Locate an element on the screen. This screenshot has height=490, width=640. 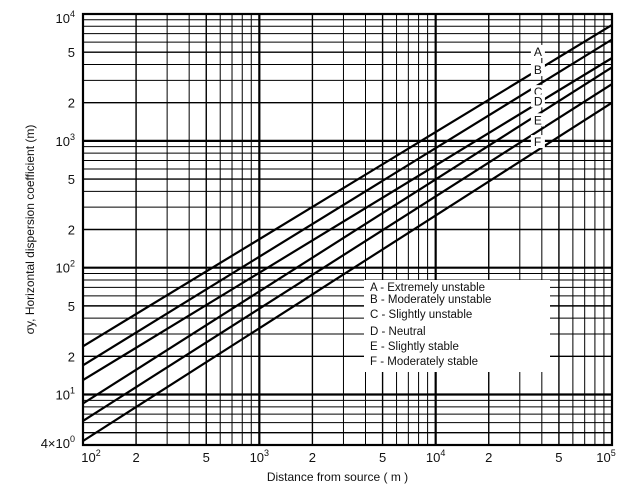
curve-label-f: F is located at coordinates (537, 142).